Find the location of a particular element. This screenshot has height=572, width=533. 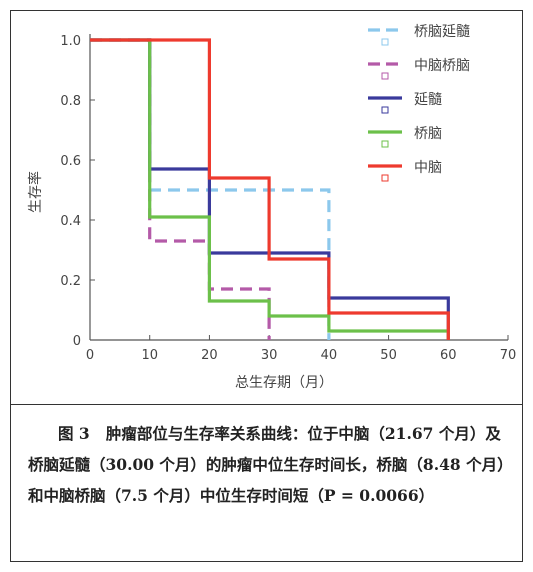

x-tick-label: 70 is located at coordinates (508, 355).